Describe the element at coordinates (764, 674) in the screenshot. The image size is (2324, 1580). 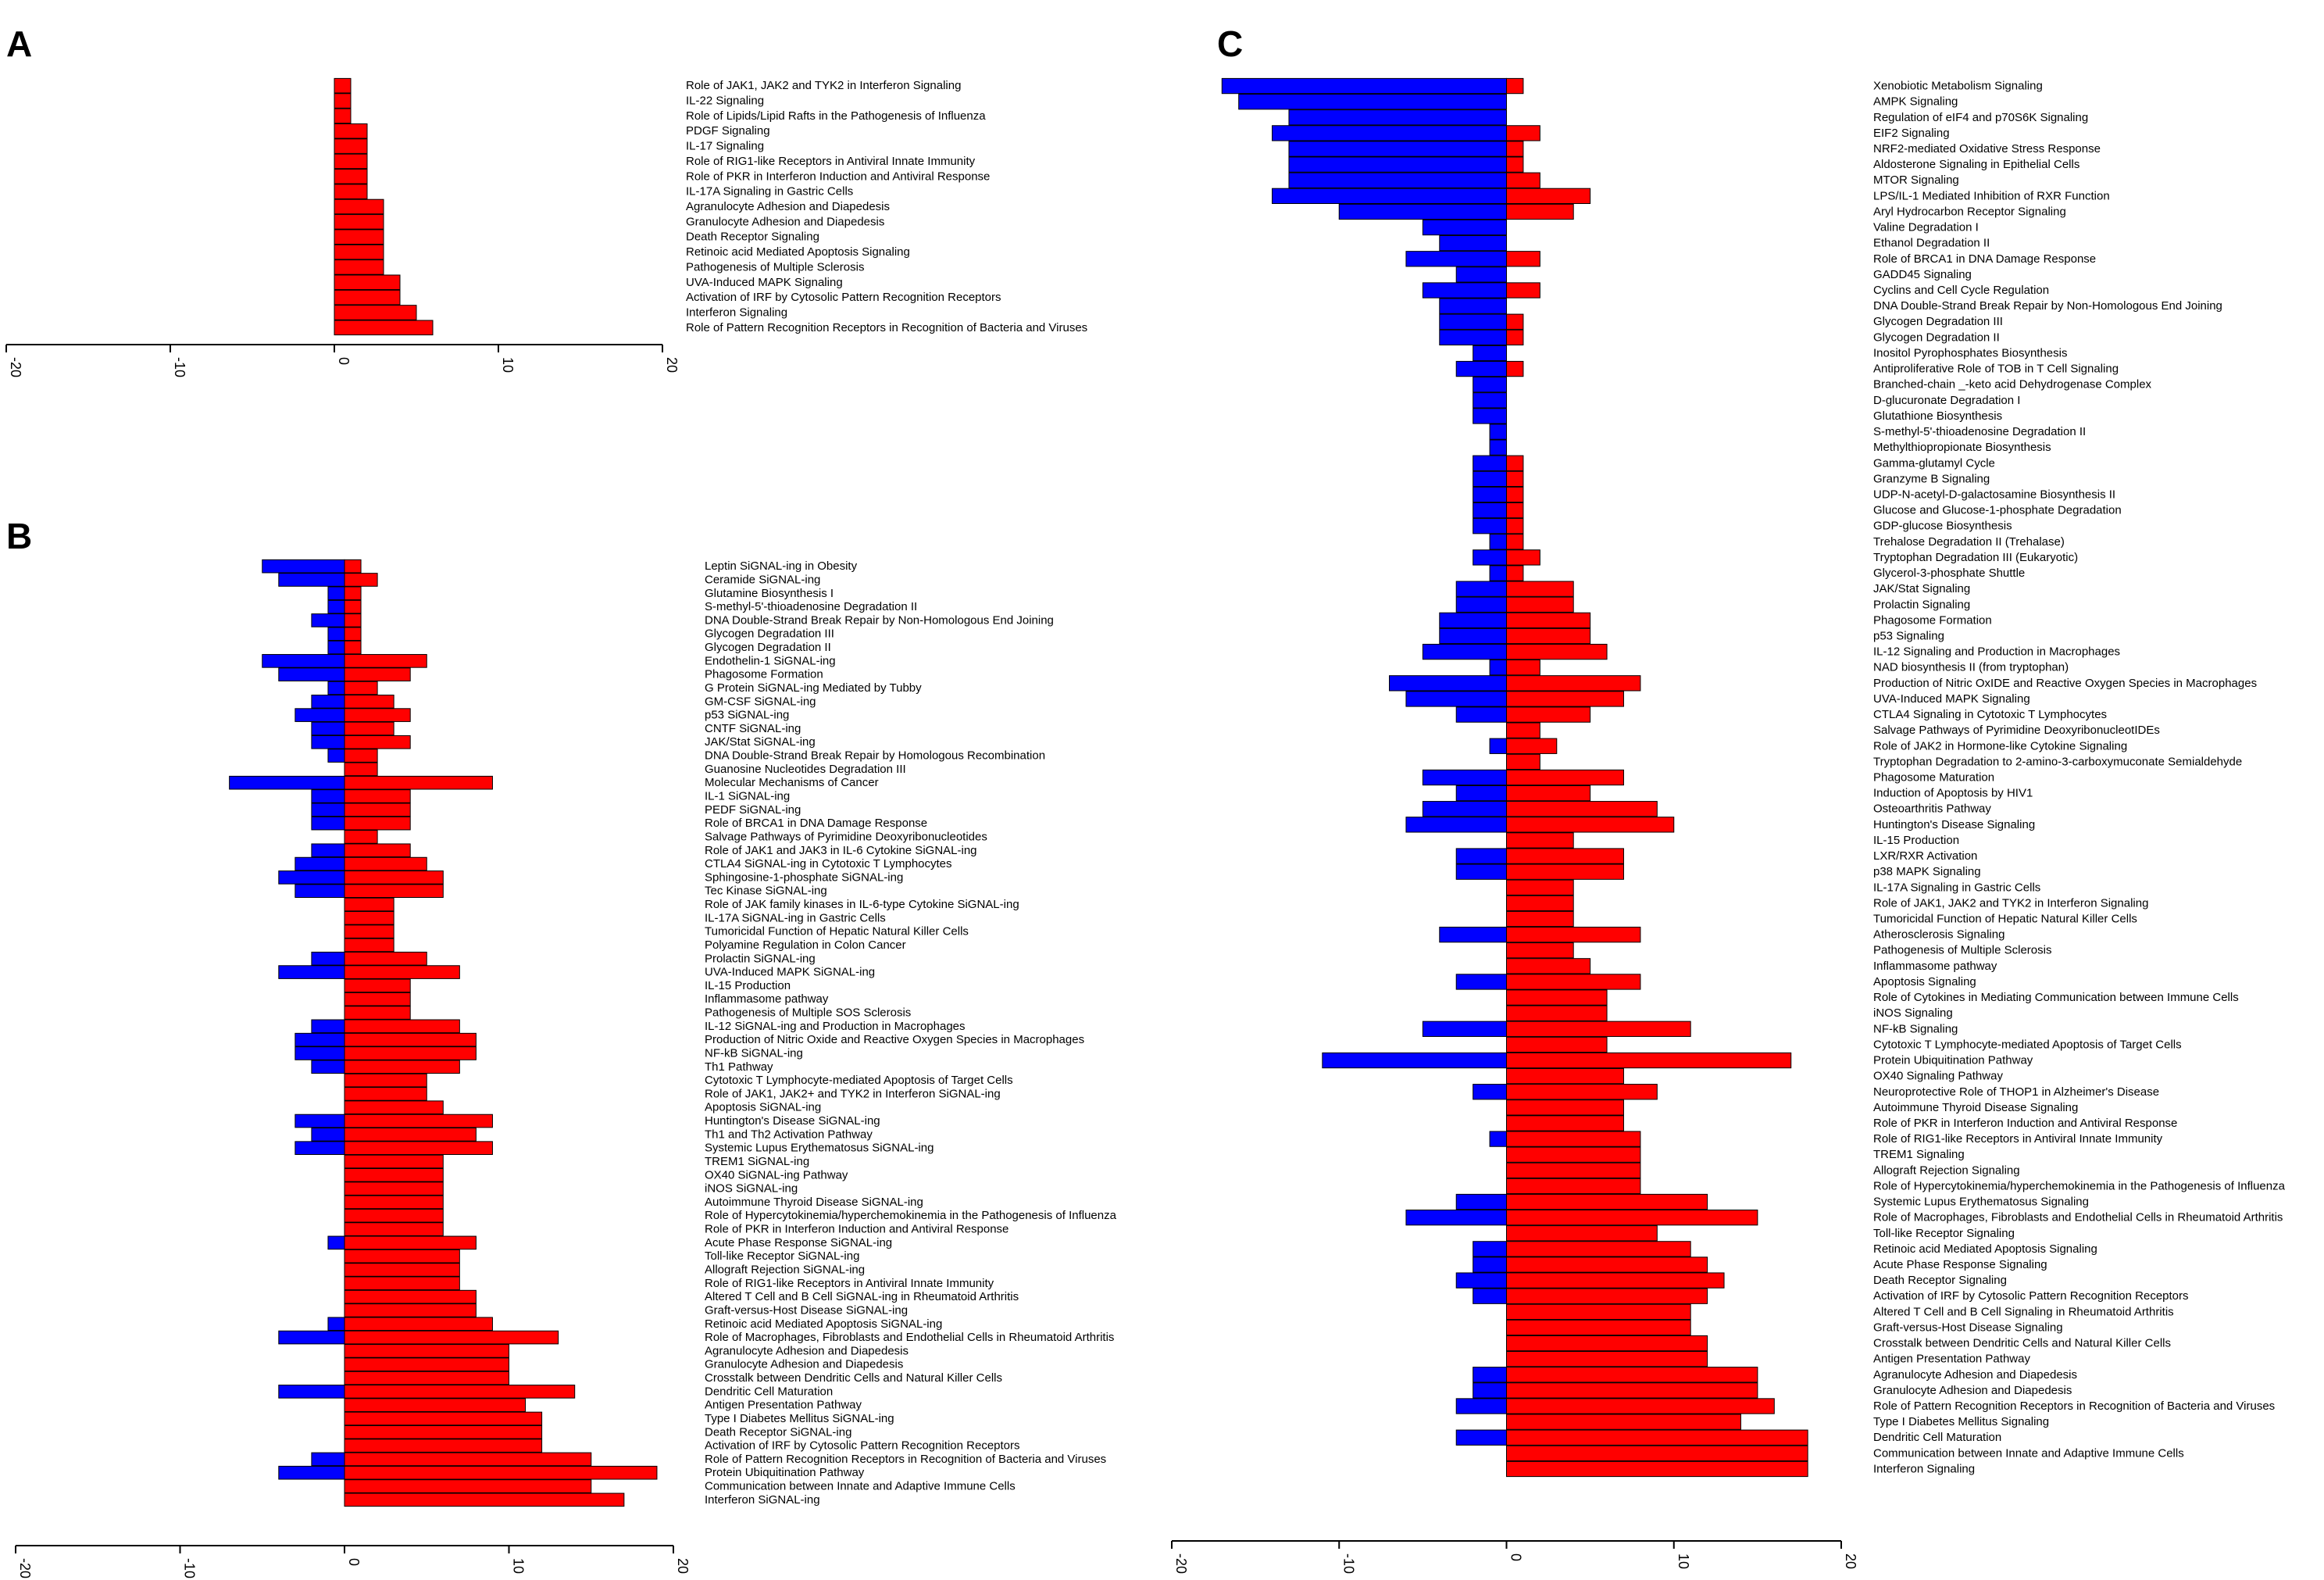
I see `category-label: Phagosome Formation` at that location.